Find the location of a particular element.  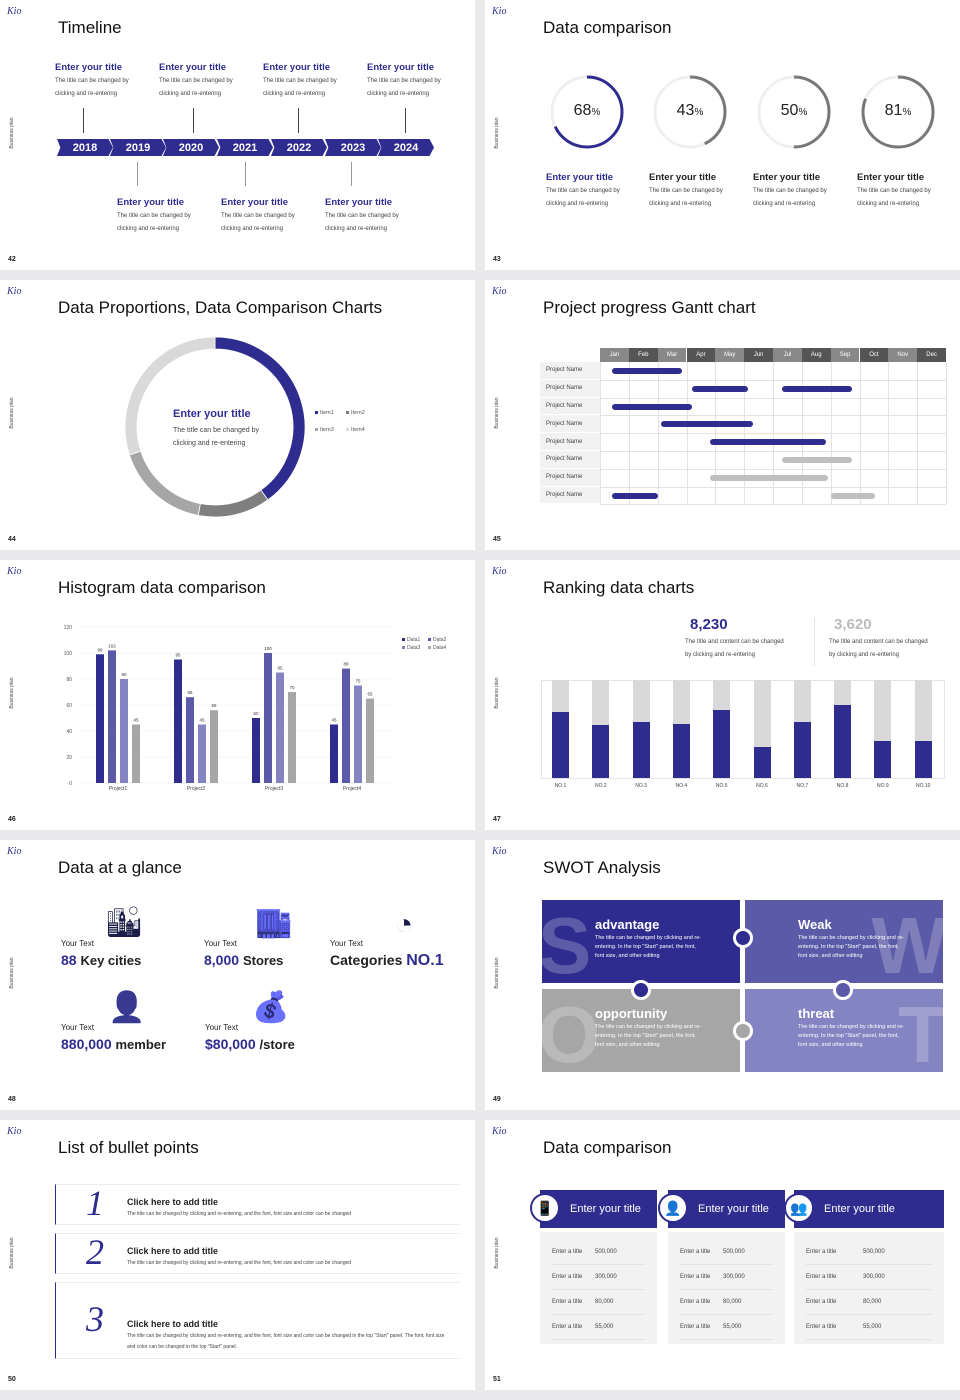

bar-data4-project2 is located at coordinates (214, 746).